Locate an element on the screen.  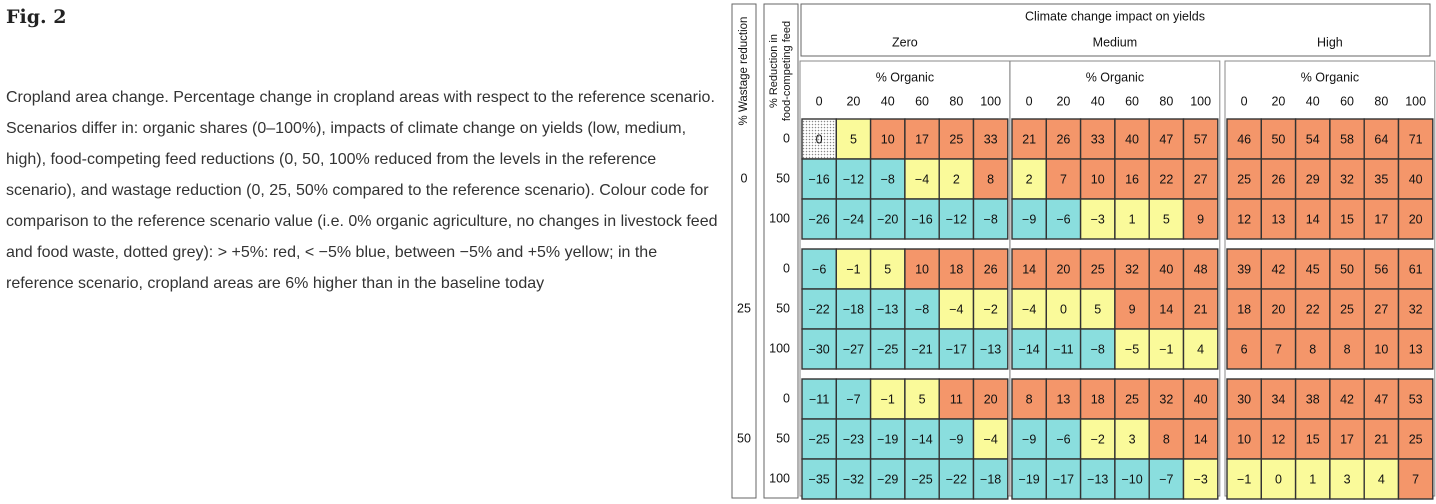
wastage-level-50: 50 is located at coordinates (744, 438).